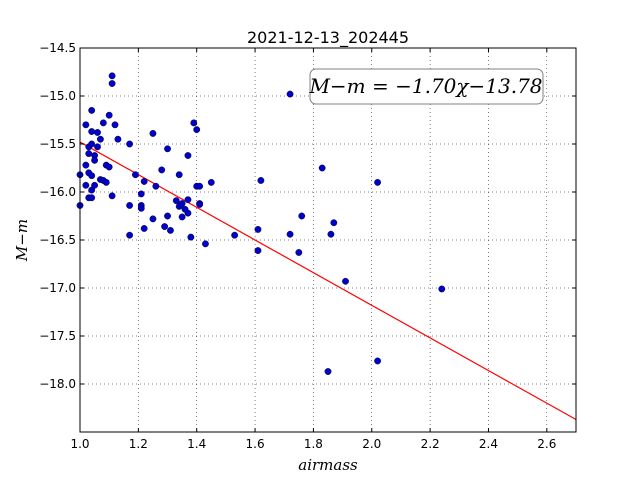 This screenshot has width=640, height=480. I want to click on x-tick-label: 2.6, so click(546, 444).